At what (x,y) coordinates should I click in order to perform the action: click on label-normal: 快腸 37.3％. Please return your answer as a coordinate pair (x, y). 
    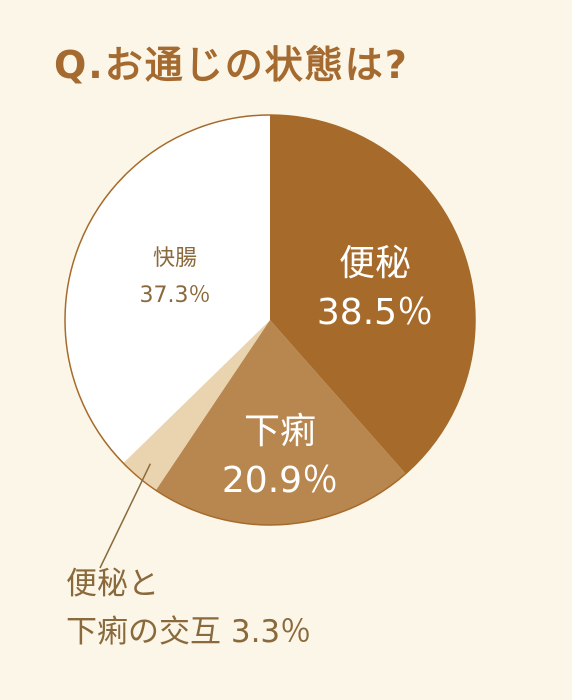
    Looking at the image, I should click on (175, 277).